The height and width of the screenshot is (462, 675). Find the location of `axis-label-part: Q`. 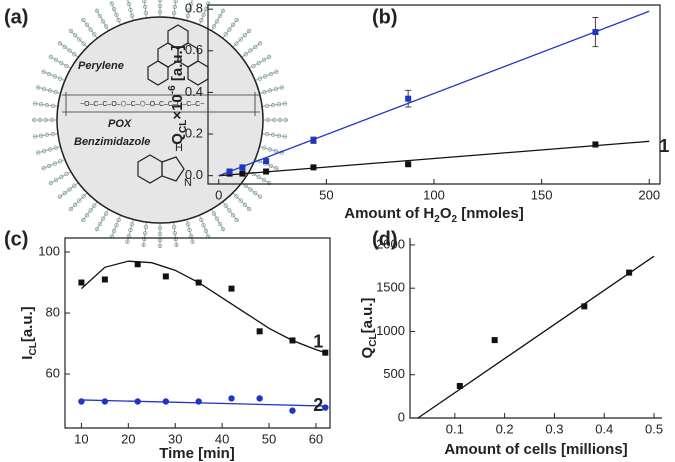

axis-label-part: Q is located at coordinates (367, 352).